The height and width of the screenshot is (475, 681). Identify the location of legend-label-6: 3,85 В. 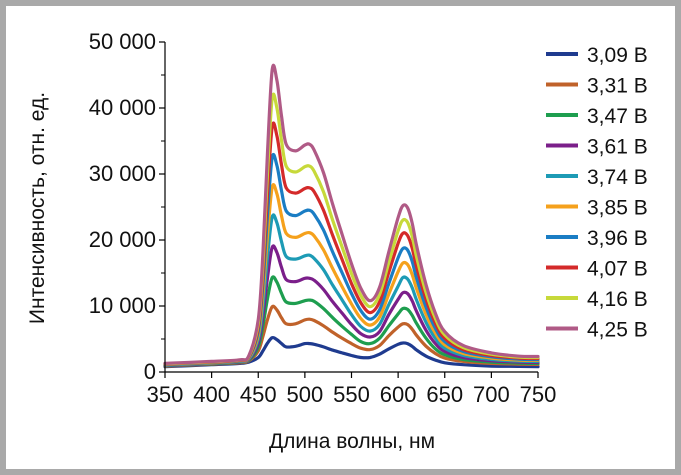
(617, 208).